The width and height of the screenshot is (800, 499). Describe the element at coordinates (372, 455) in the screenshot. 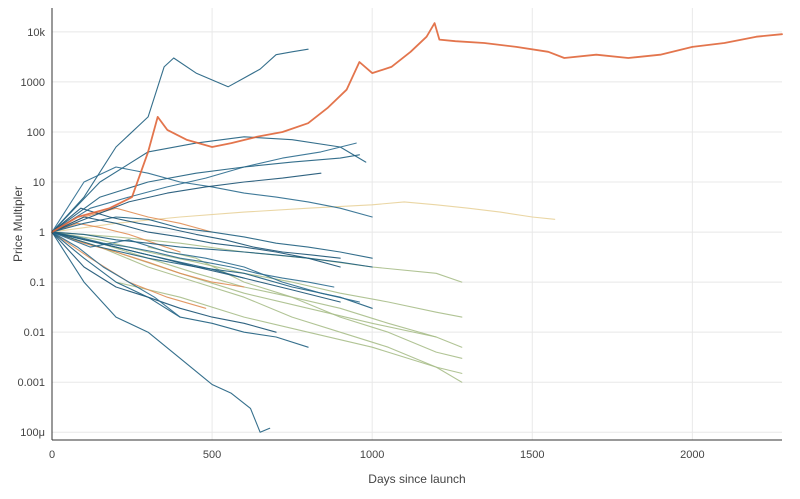

I see `x-tick-label: 1000` at that location.